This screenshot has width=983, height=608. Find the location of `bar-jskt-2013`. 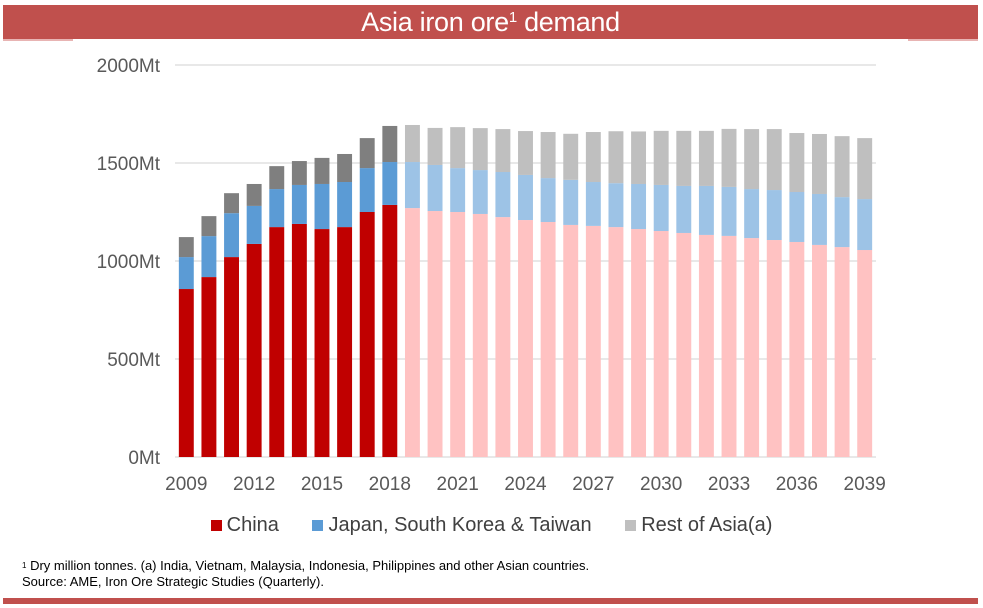

bar-jskt-2013 is located at coordinates (277, 208).